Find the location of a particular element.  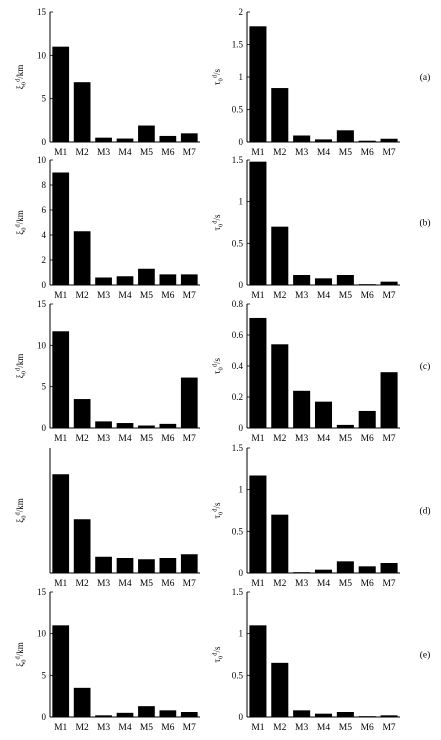

y-tick-label: 0.5 is located at coordinates (238, 675).